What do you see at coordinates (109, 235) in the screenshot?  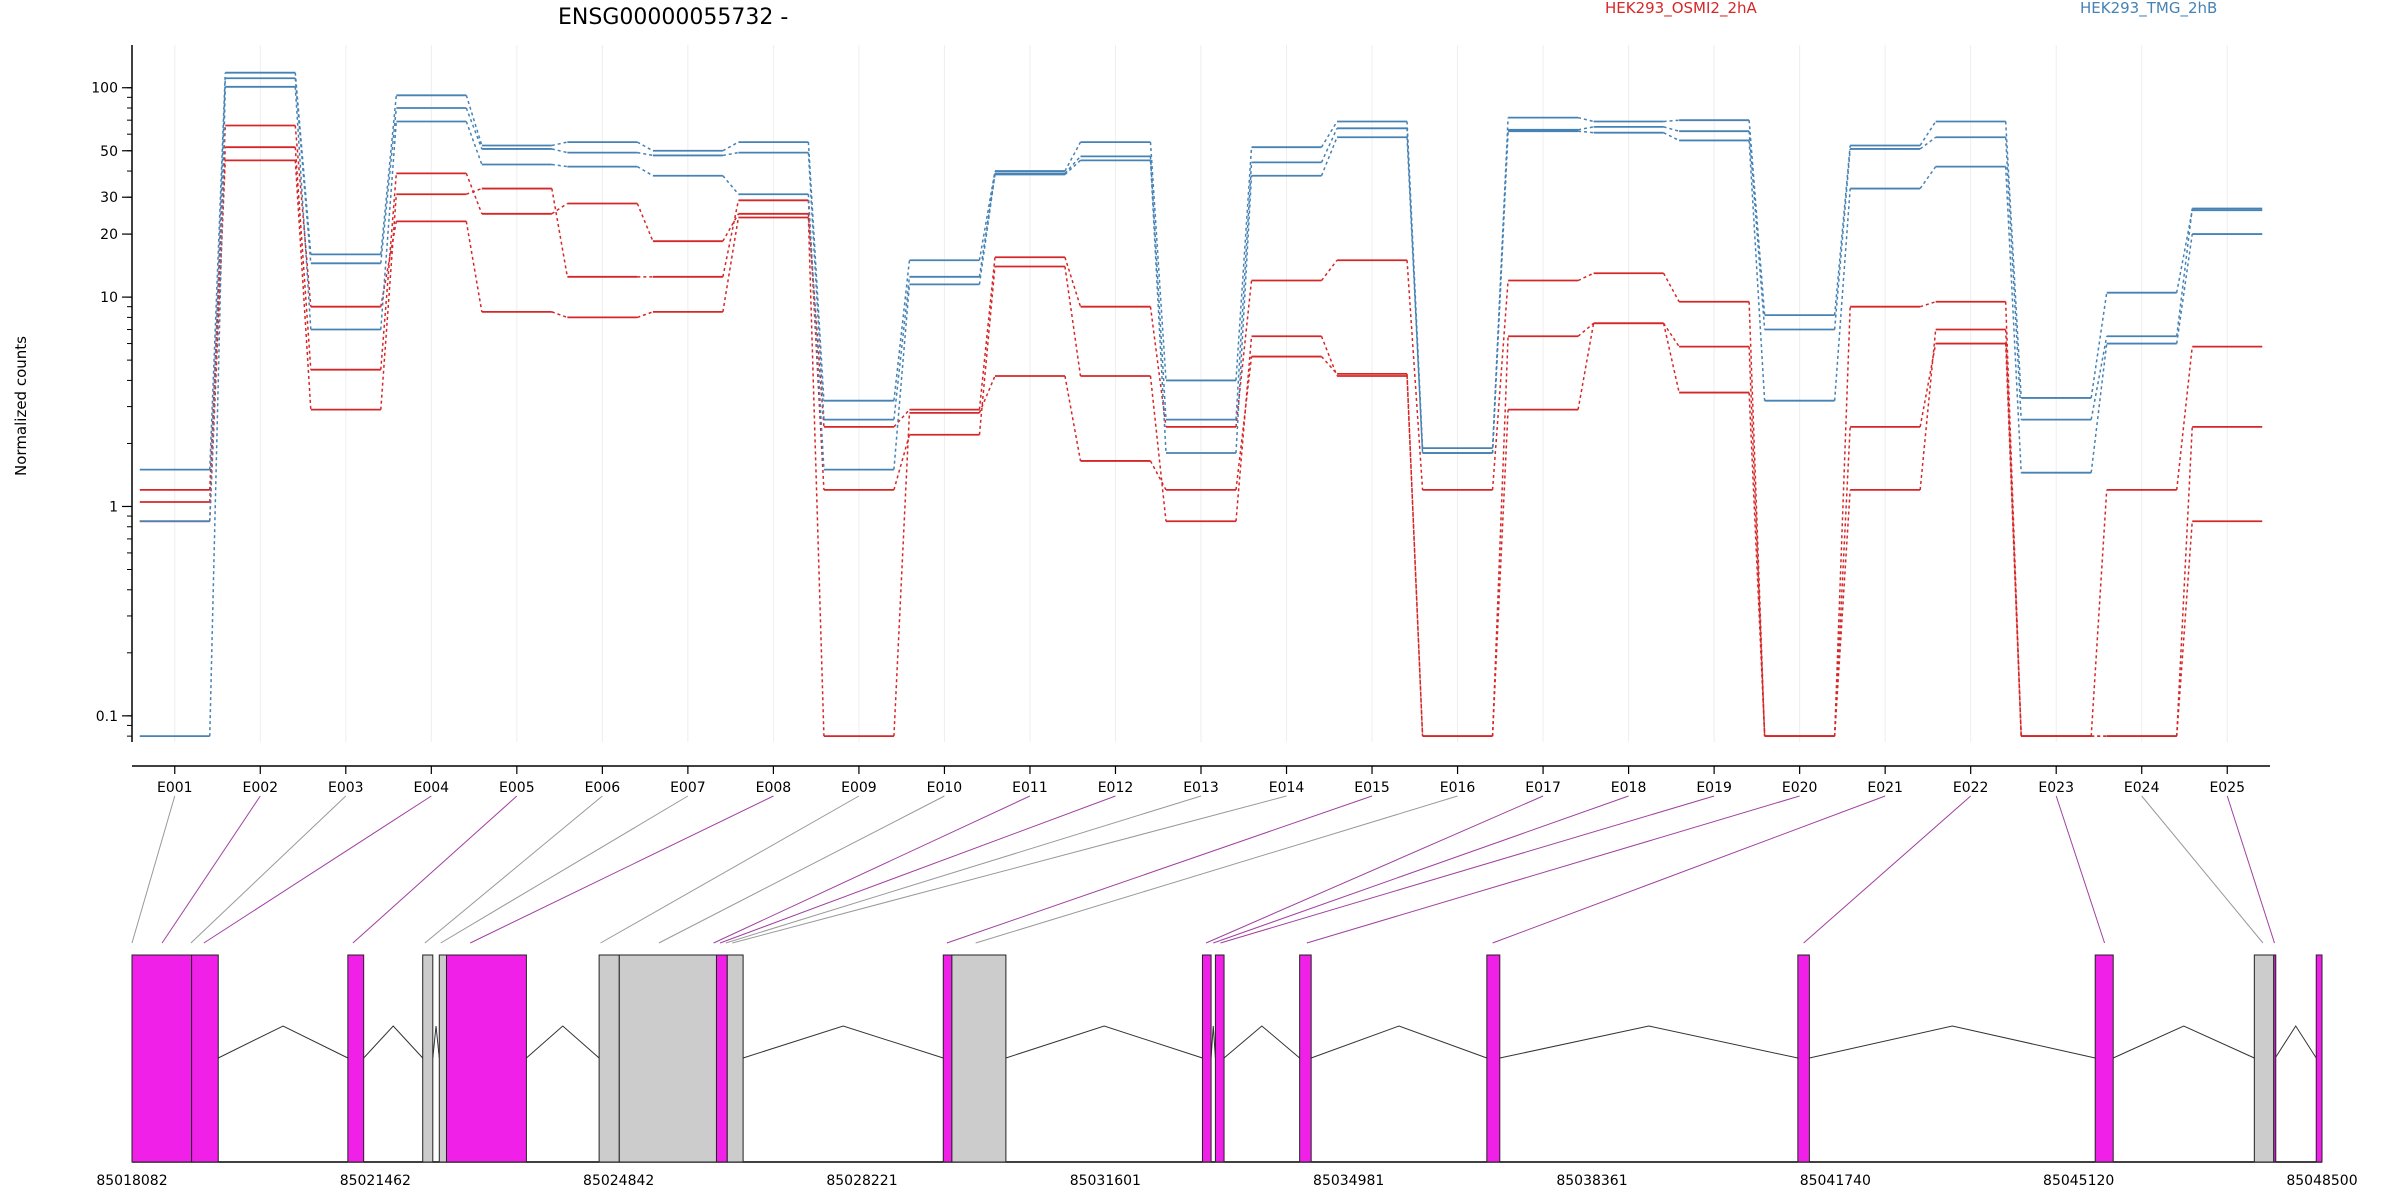 I see `y-tick-label: 20` at bounding box center [109, 235].